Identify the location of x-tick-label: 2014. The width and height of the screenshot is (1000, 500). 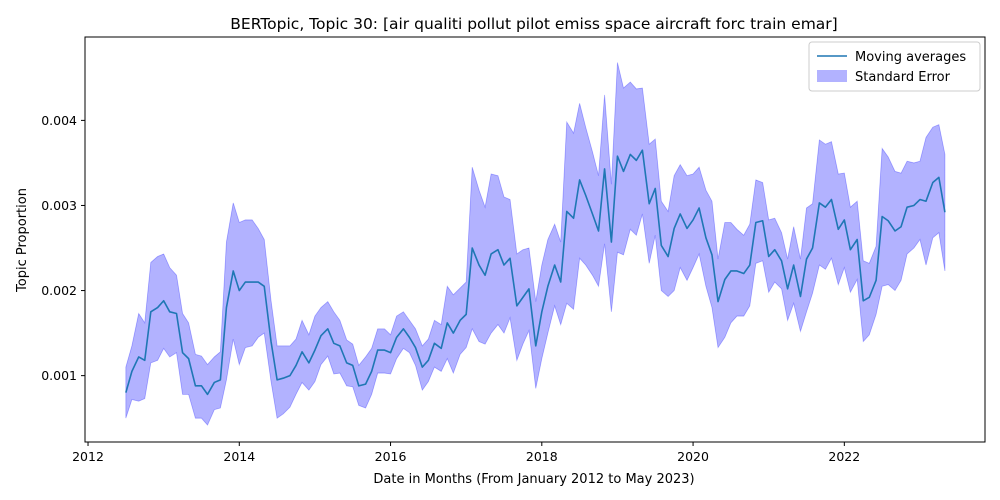
(239, 456).